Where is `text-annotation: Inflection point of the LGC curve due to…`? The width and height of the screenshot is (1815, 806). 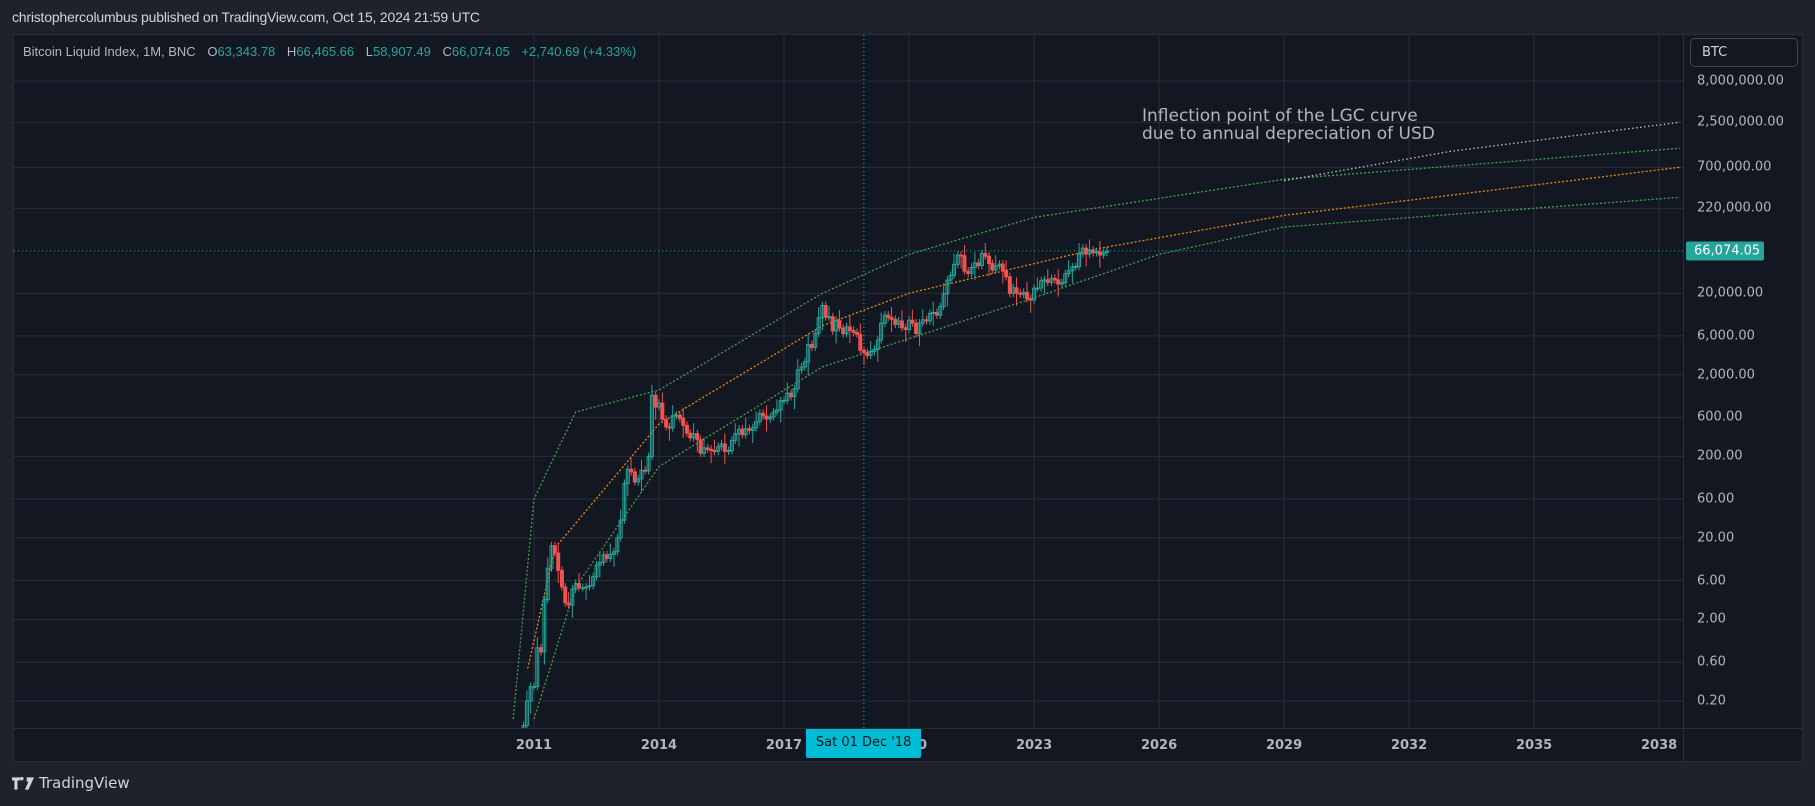 text-annotation: Inflection point of the LGC curve due to… is located at coordinates (1288, 125).